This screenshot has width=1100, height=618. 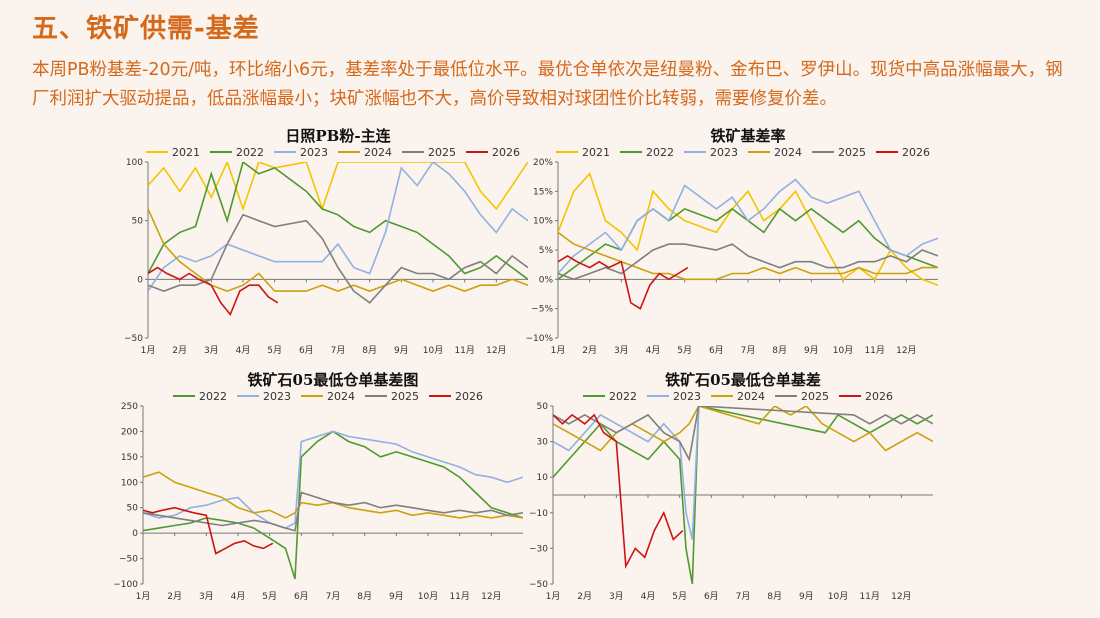 I want to click on series-line-2021, so click(x=748, y=229).